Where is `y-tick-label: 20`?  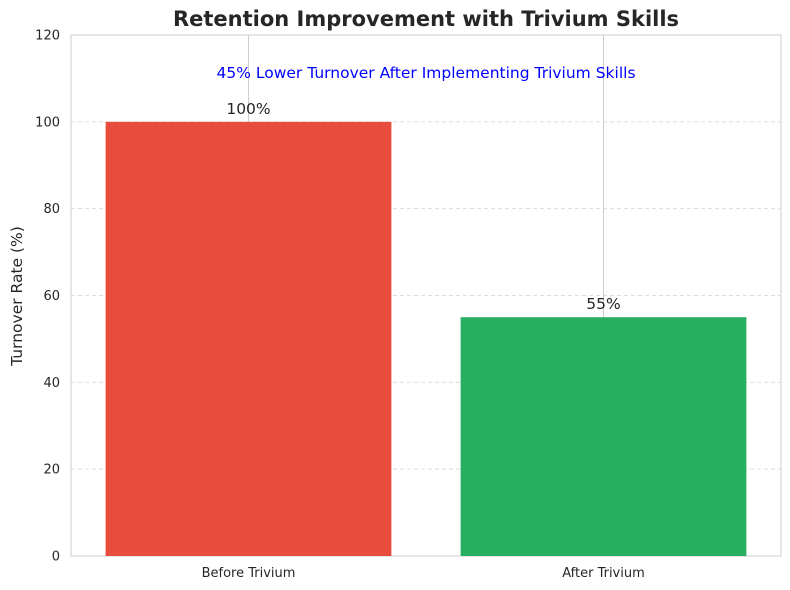
y-tick-label: 20 is located at coordinates (51, 470).